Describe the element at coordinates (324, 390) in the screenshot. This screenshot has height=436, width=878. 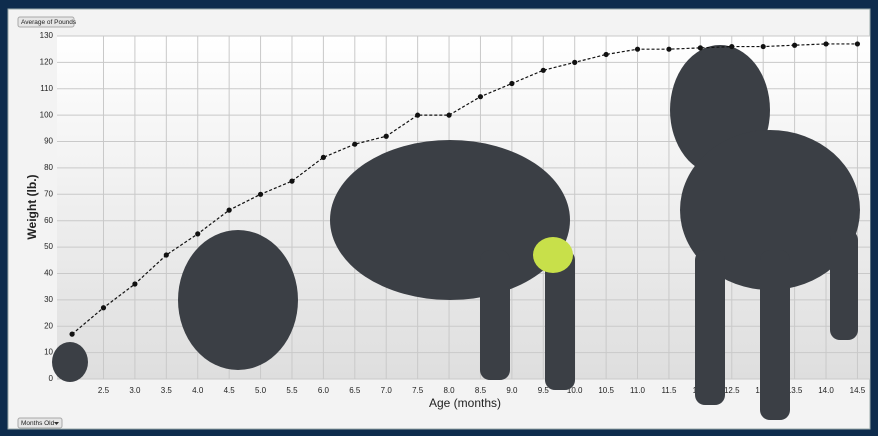
I see `x-tick-label: 6.0` at that location.